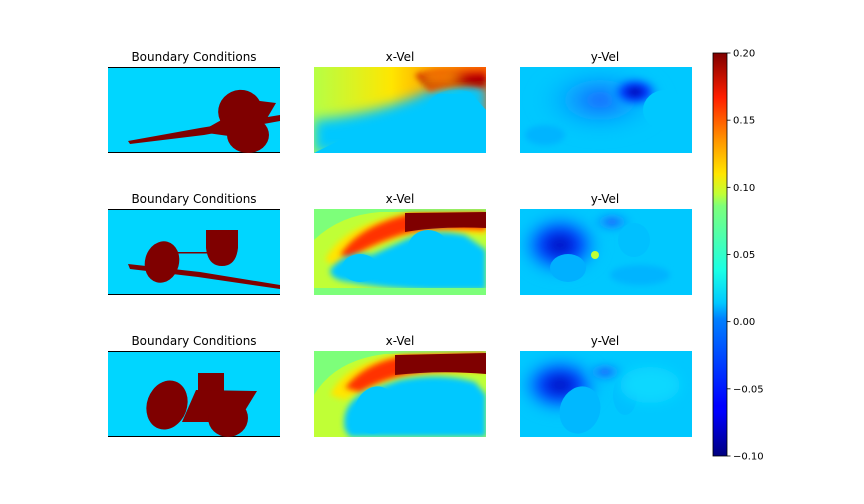 Image resolution: width=864 pixels, height=504 pixels. What do you see at coordinates (400, 57) in the screenshot?
I see `panel-title-r1-c2: x-Vel` at bounding box center [400, 57].